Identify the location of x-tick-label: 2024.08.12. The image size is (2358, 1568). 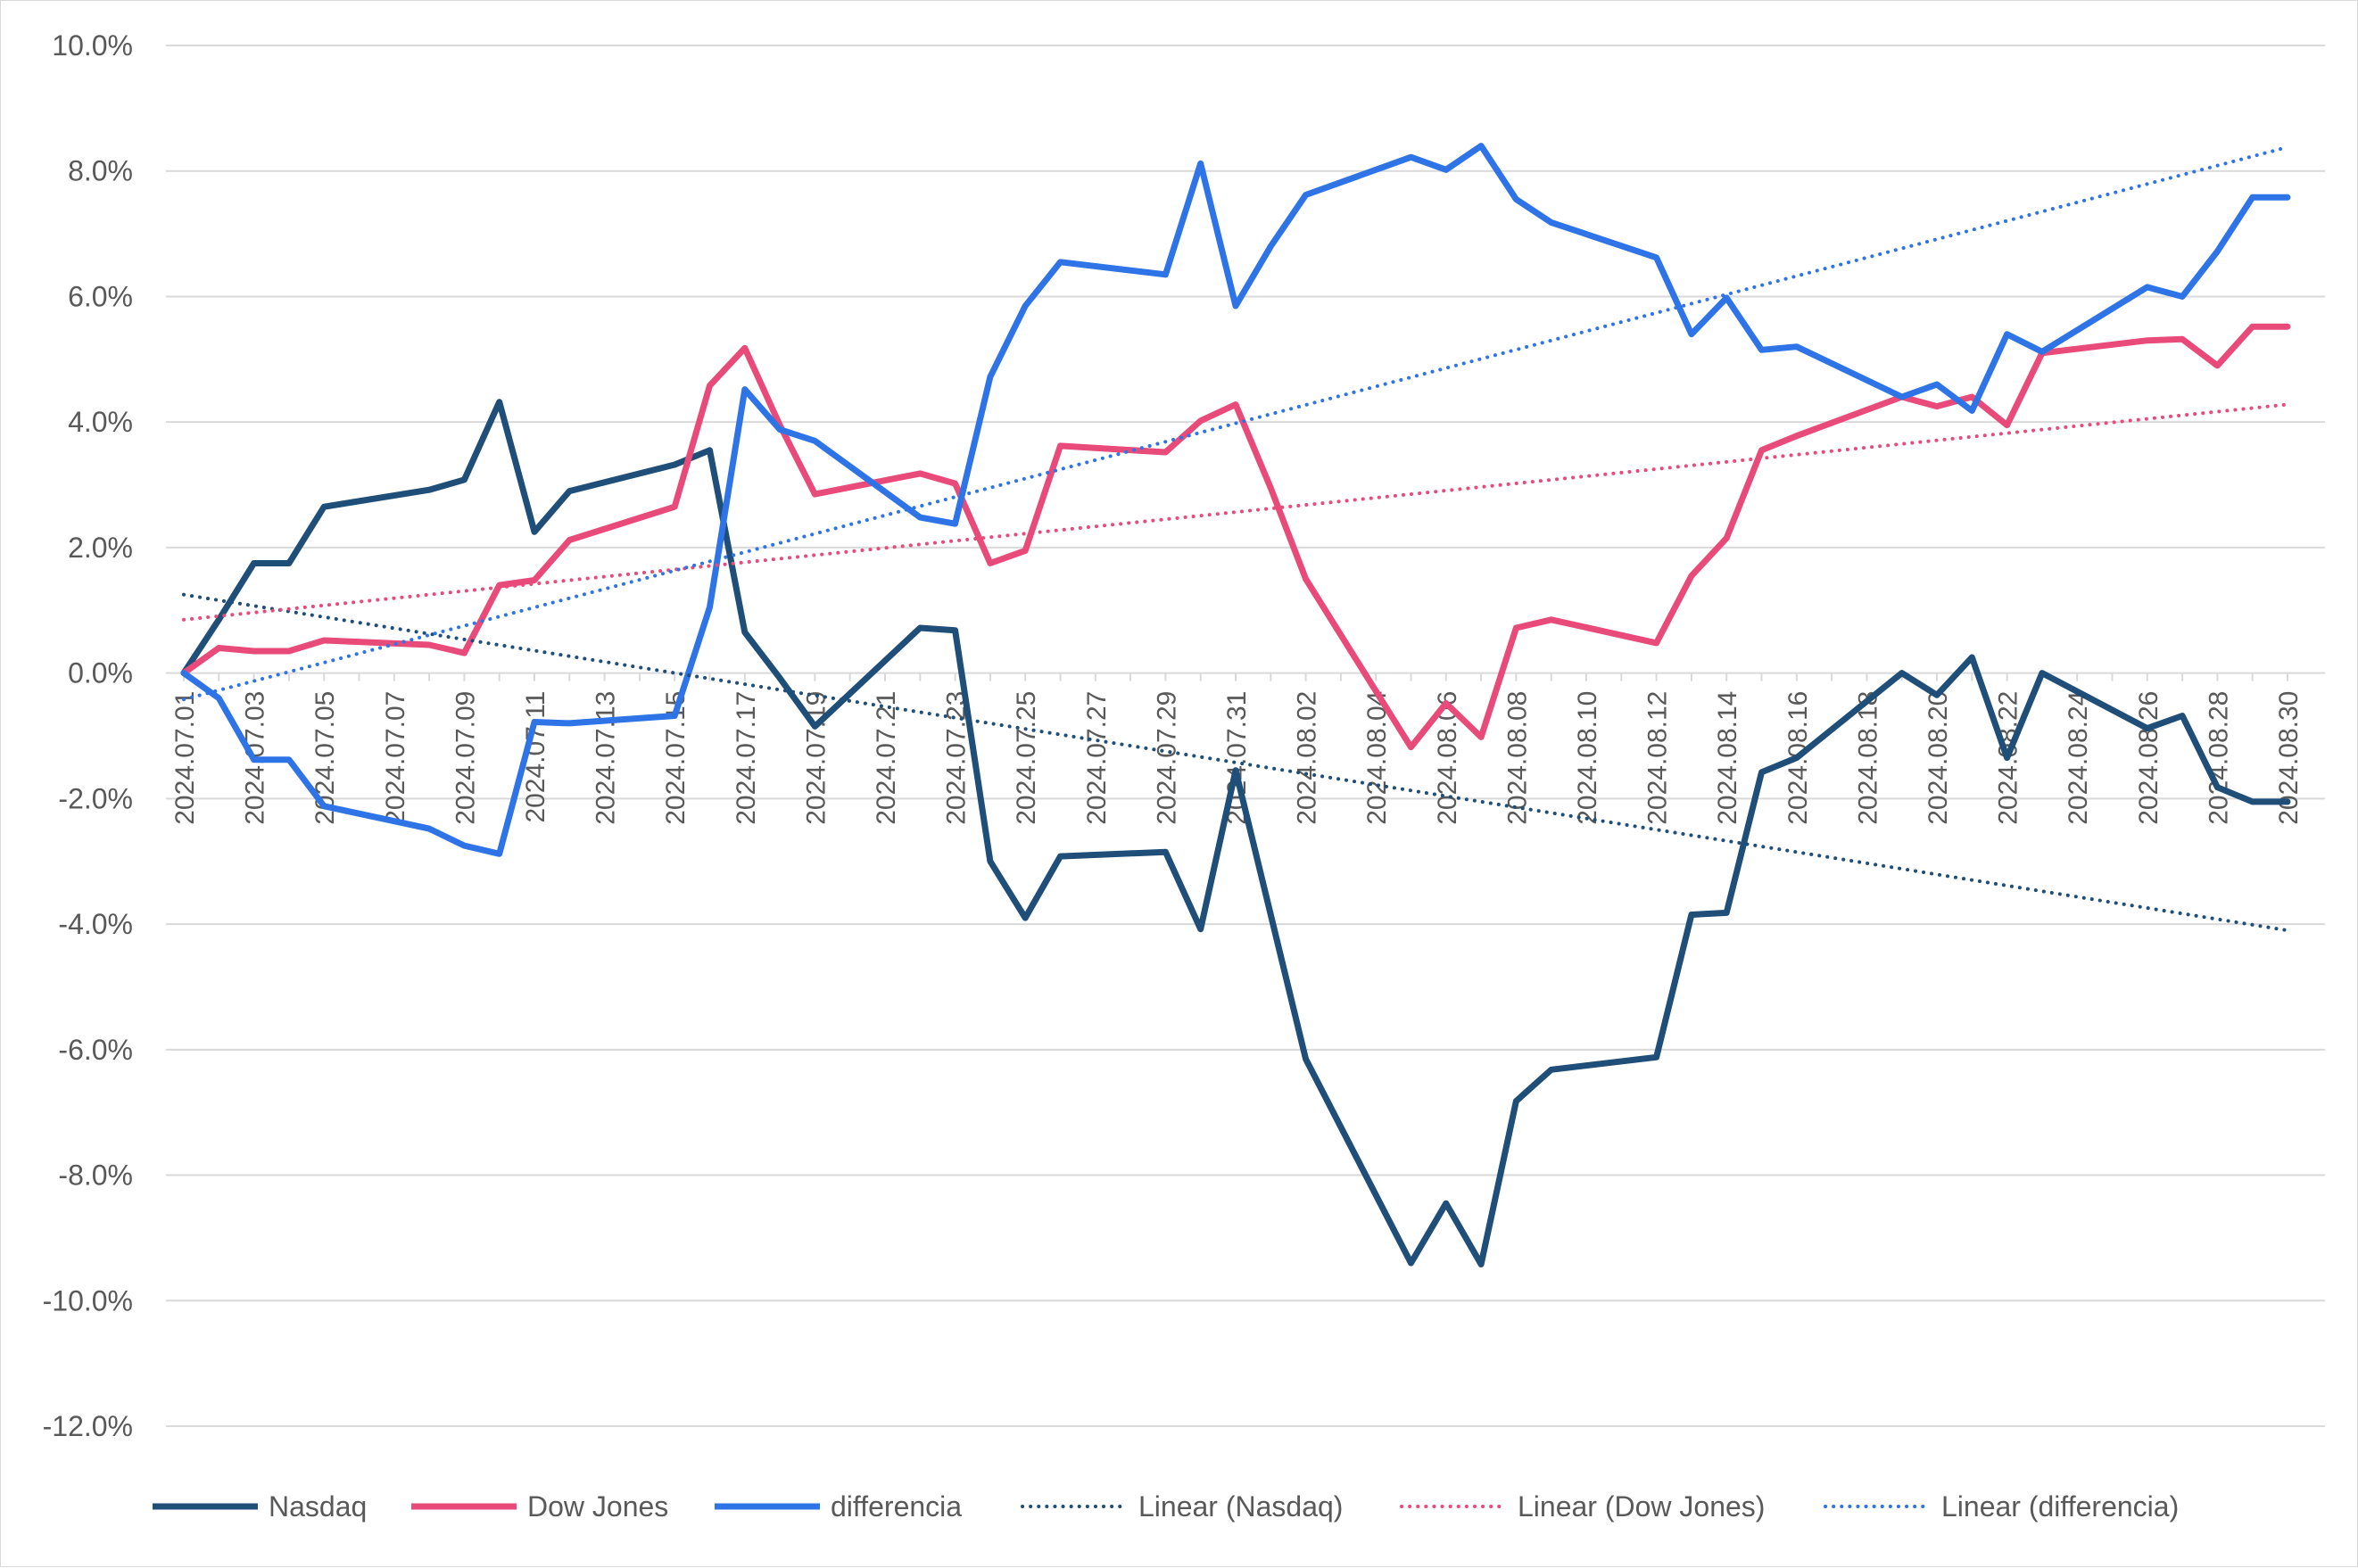
(1658, 758).